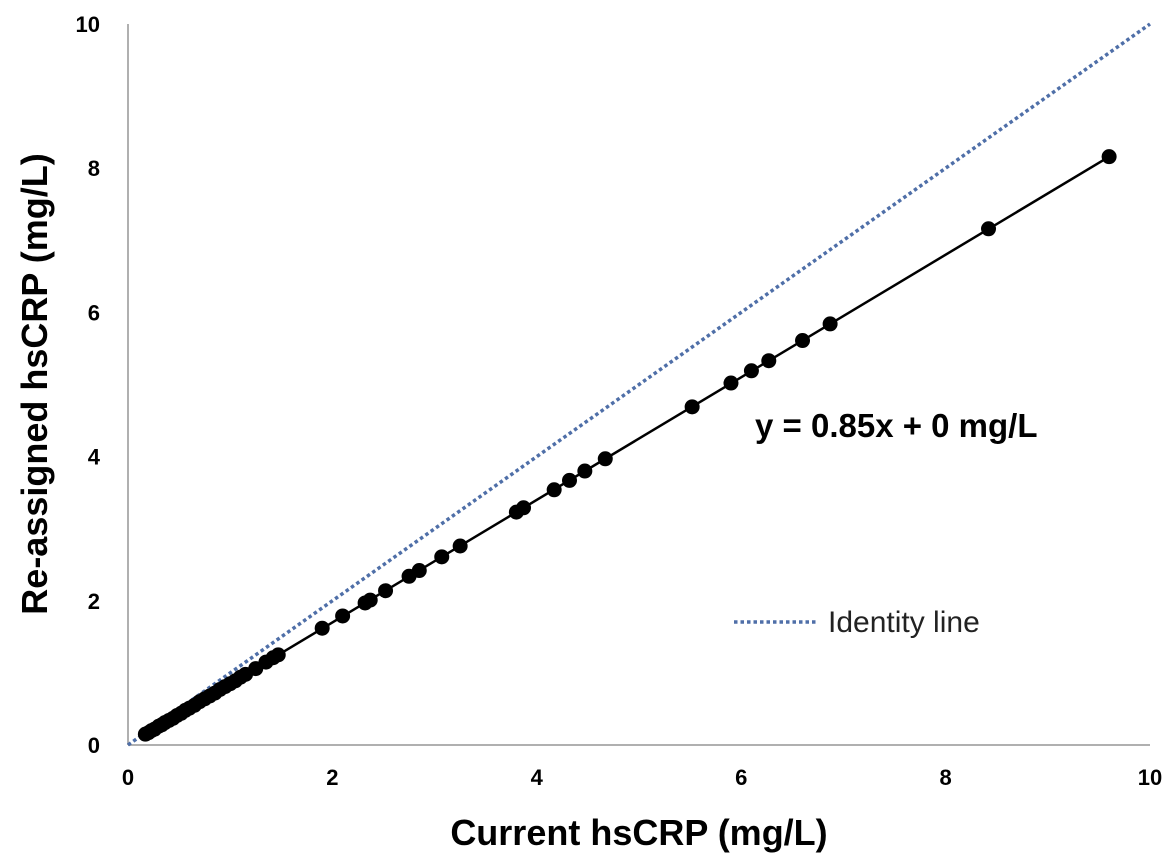 Image resolution: width=1173 pixels, height=861 pixels. I want to click on x-tick-label: 6, so click(741, 777).